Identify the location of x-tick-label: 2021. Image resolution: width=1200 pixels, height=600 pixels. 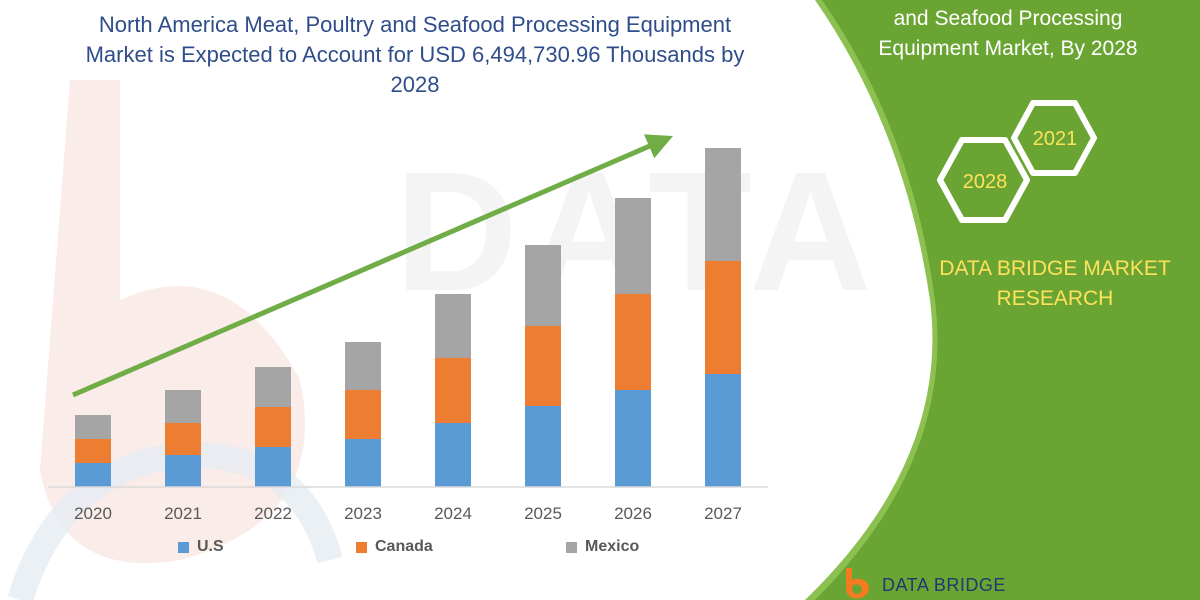
(183, 513).